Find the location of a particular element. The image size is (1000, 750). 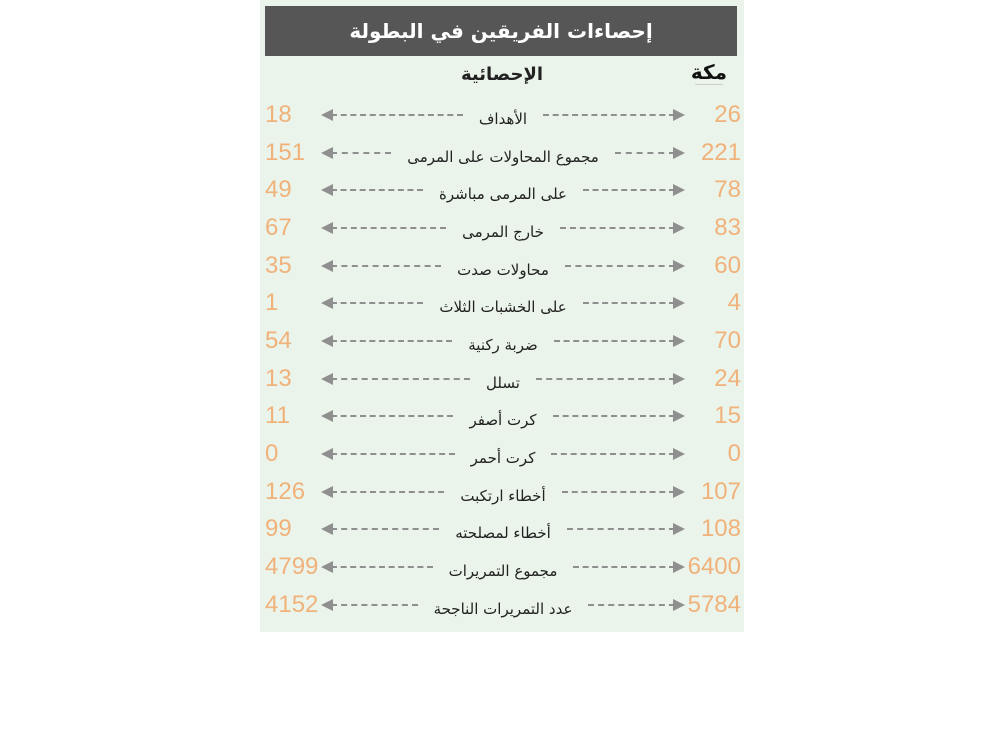

left-team-value: 11 is located at coordinates (277, 416).